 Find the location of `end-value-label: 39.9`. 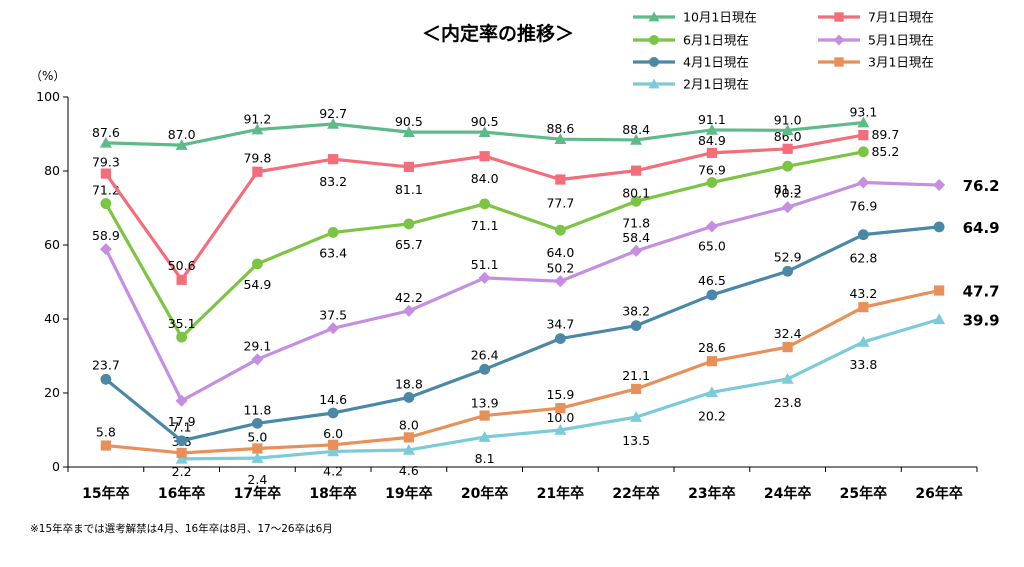

end-value-label: 39.9 is located at coordinates (981, 320).